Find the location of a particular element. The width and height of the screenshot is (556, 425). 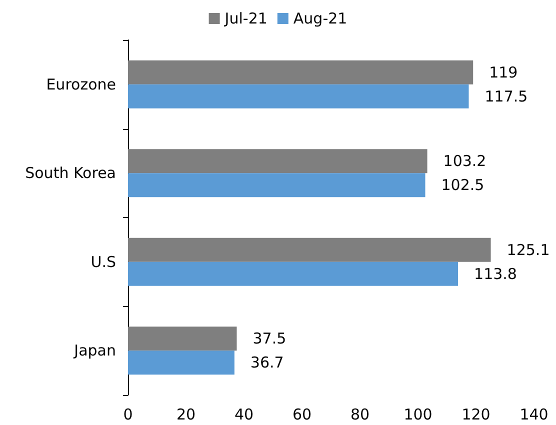

data-label: 125.1 is located at coordinates (528, 249).